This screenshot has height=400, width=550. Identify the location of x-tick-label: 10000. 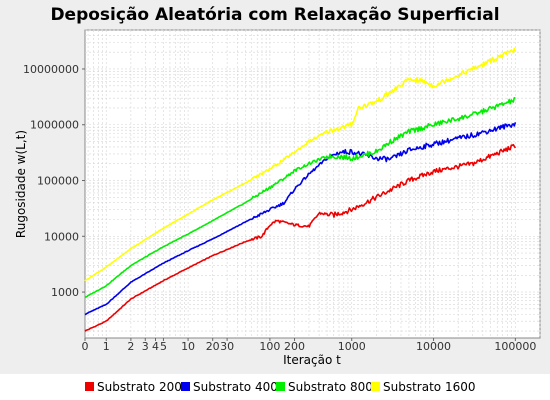
(433, 346).